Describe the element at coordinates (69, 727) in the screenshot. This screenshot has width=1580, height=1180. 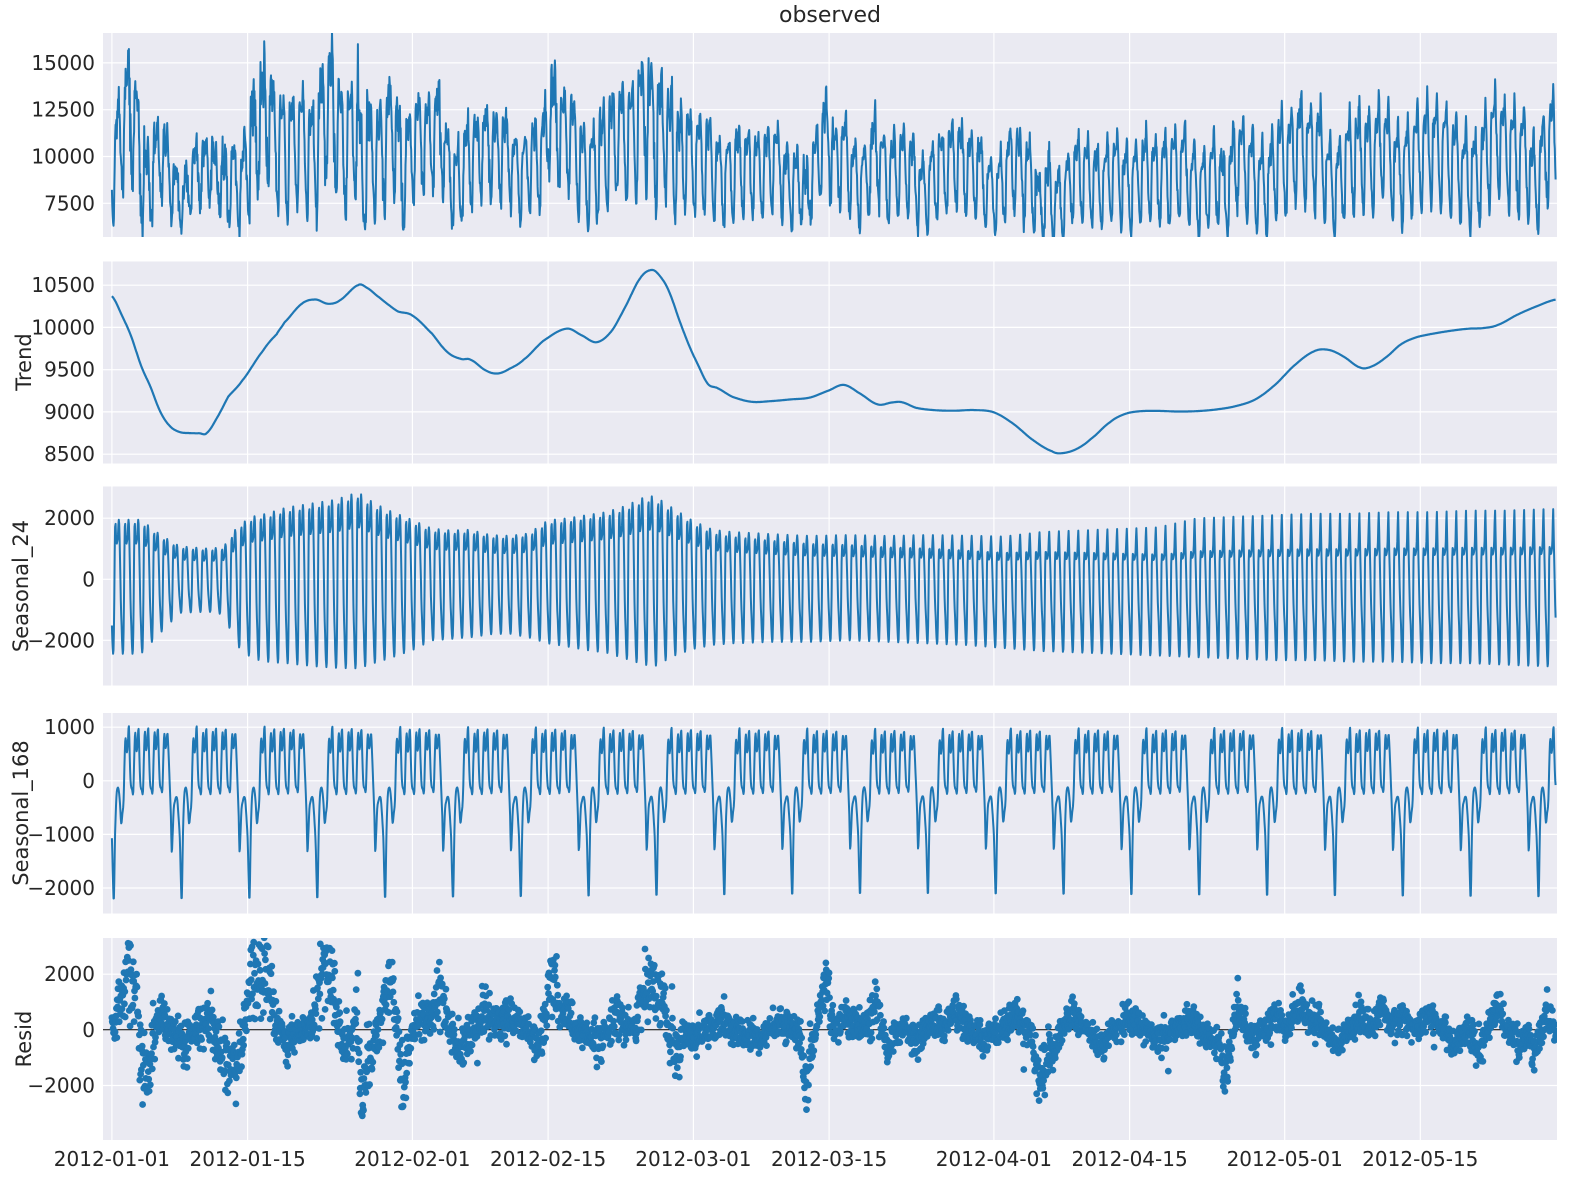
I see `y-tick-label: 1000` at that location.